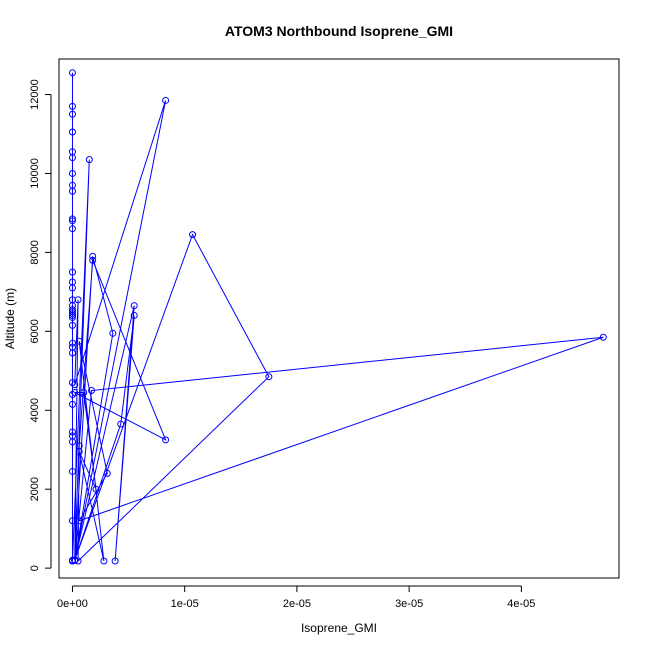 The width and height of the screenshot is (650, 650). Describe the element at coordinates (35, 331) in the screenshot. I see `y-tick-label: 6000` at that location.